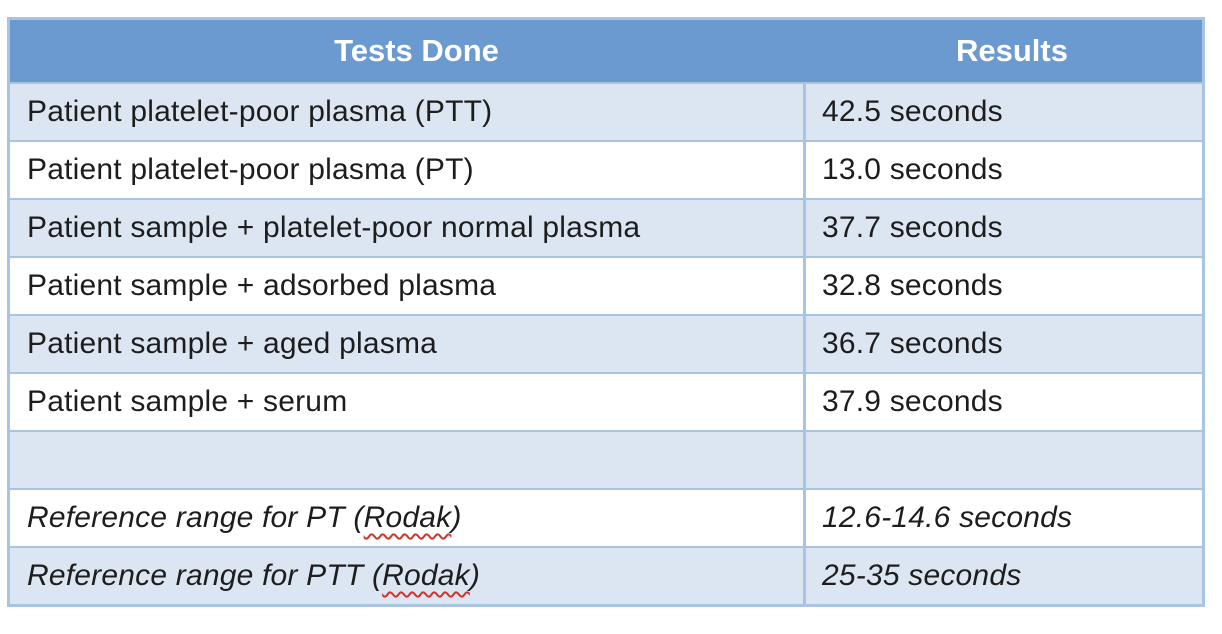 The height and width of the screenshot is (634, 1222). What do you see at coordinates (912, 111) in the screenshot?
I see `result-cell: 42.5 seconds` at bounding box center [912, 111].